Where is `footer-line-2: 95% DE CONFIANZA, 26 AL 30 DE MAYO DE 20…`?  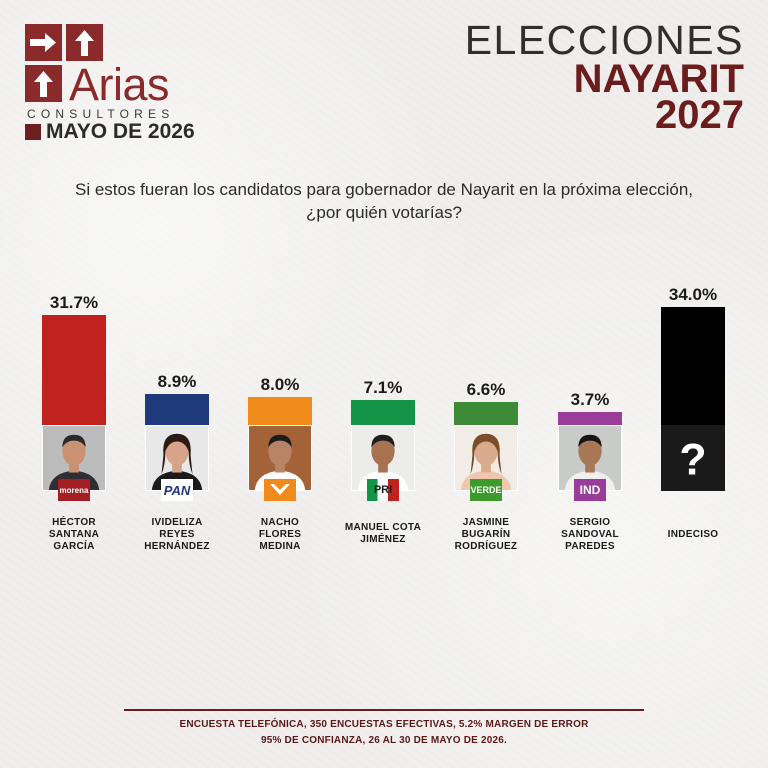 footer-line-2: 95% DE CONFIANZA, 26 AL 30 DE MAYO DE 20… is located at coordinates (384, 740).